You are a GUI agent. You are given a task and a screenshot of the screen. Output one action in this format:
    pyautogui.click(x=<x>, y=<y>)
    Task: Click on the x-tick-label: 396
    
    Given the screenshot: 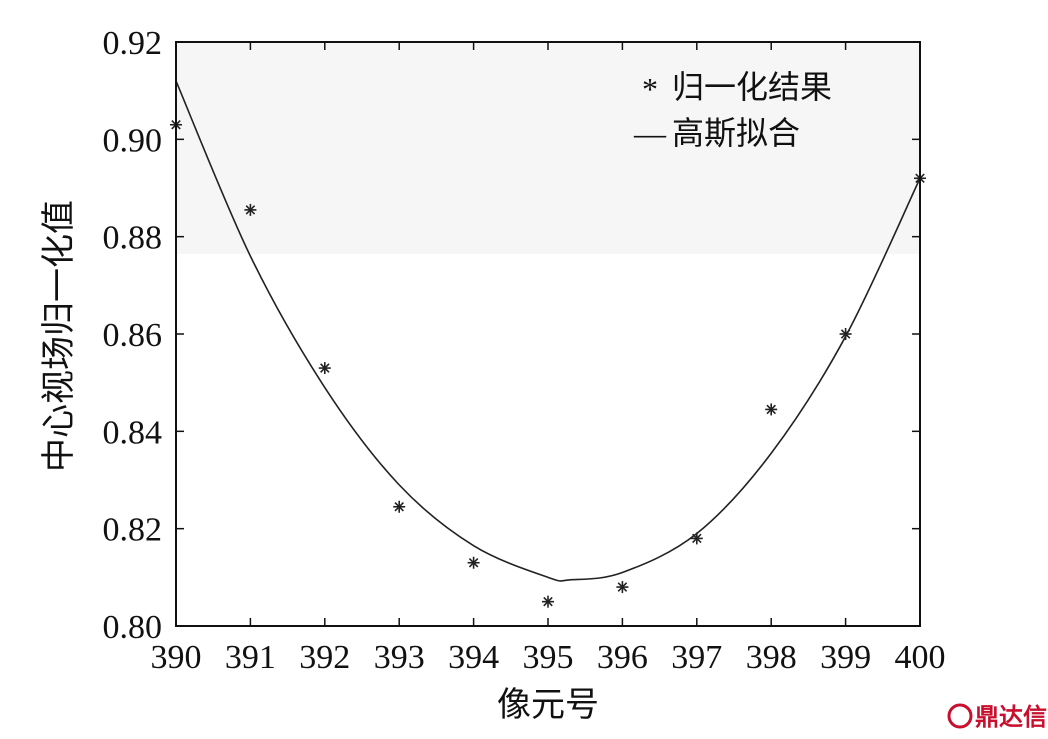 What is the action you would take?
    pyautogui.click(x=622, y=657)
    